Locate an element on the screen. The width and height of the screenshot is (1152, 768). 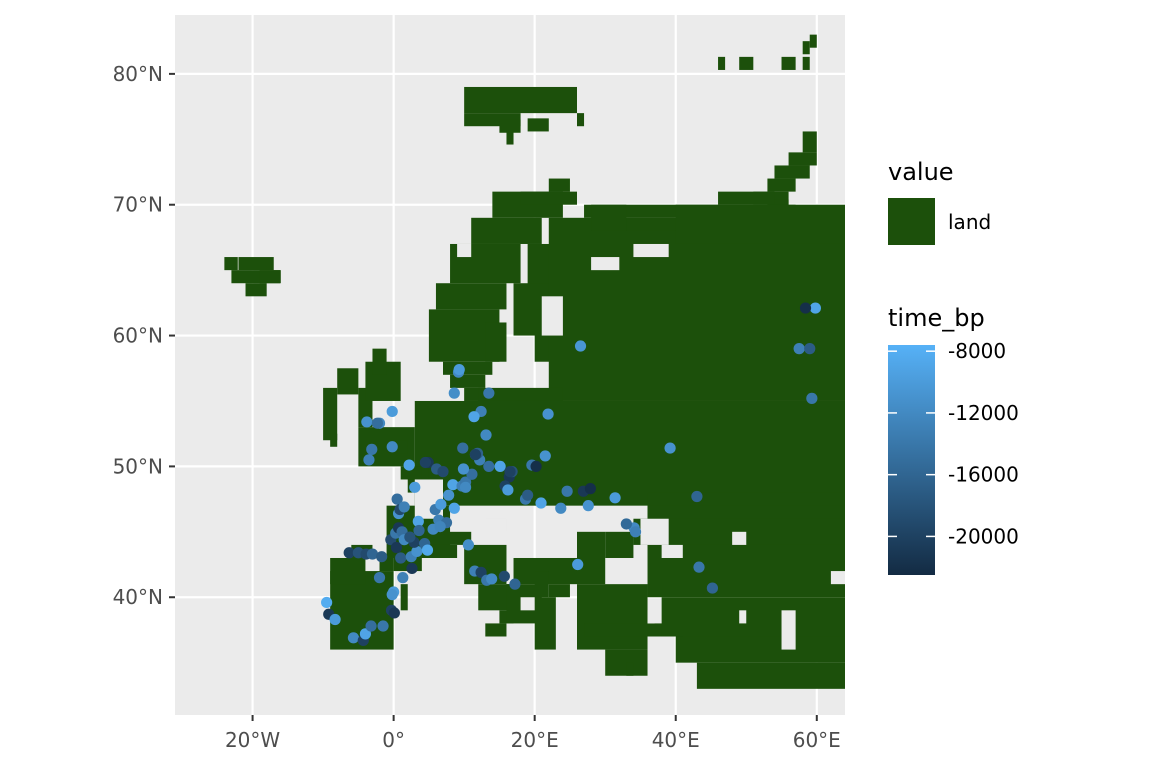
y-tick-label: 80°N is located at coordinates (138, 74).